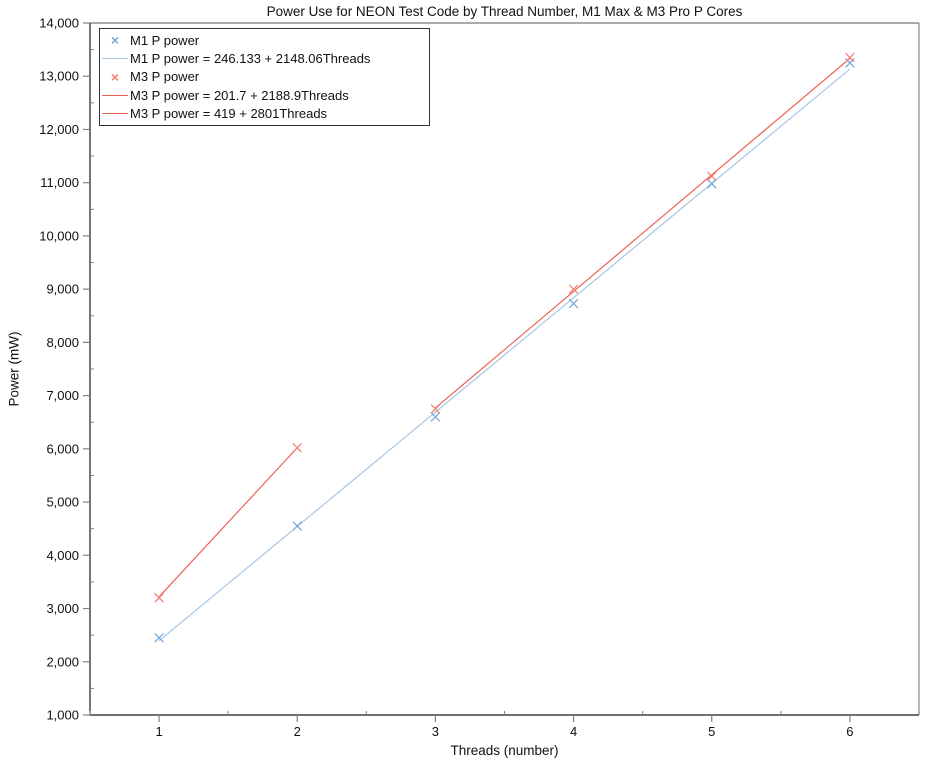 This screenshot has height=769, width=940. What do you see at coordinates (62, 715) in the screenshot?
I see `y-tick-label: 1,000` at bounding box center [62, 715].